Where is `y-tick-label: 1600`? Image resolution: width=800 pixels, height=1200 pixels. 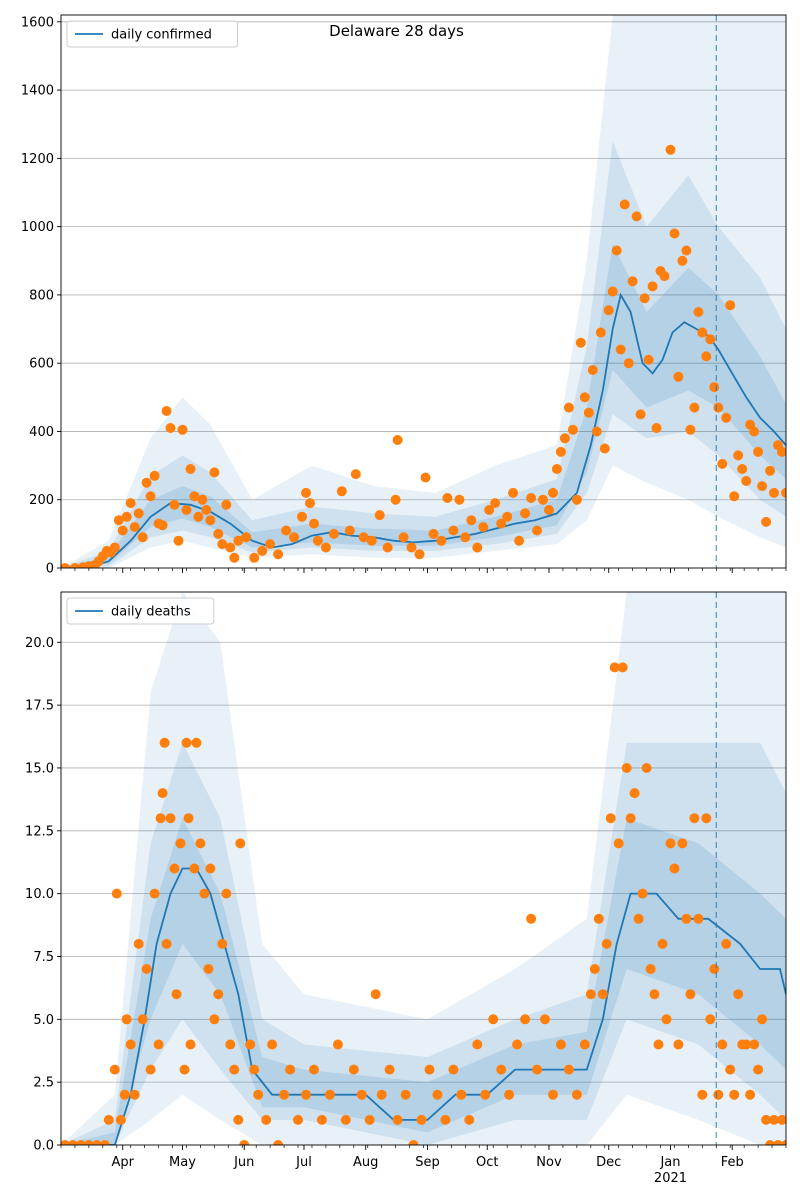 y-tick-label: 1600 is located at coordinates (37, 22).